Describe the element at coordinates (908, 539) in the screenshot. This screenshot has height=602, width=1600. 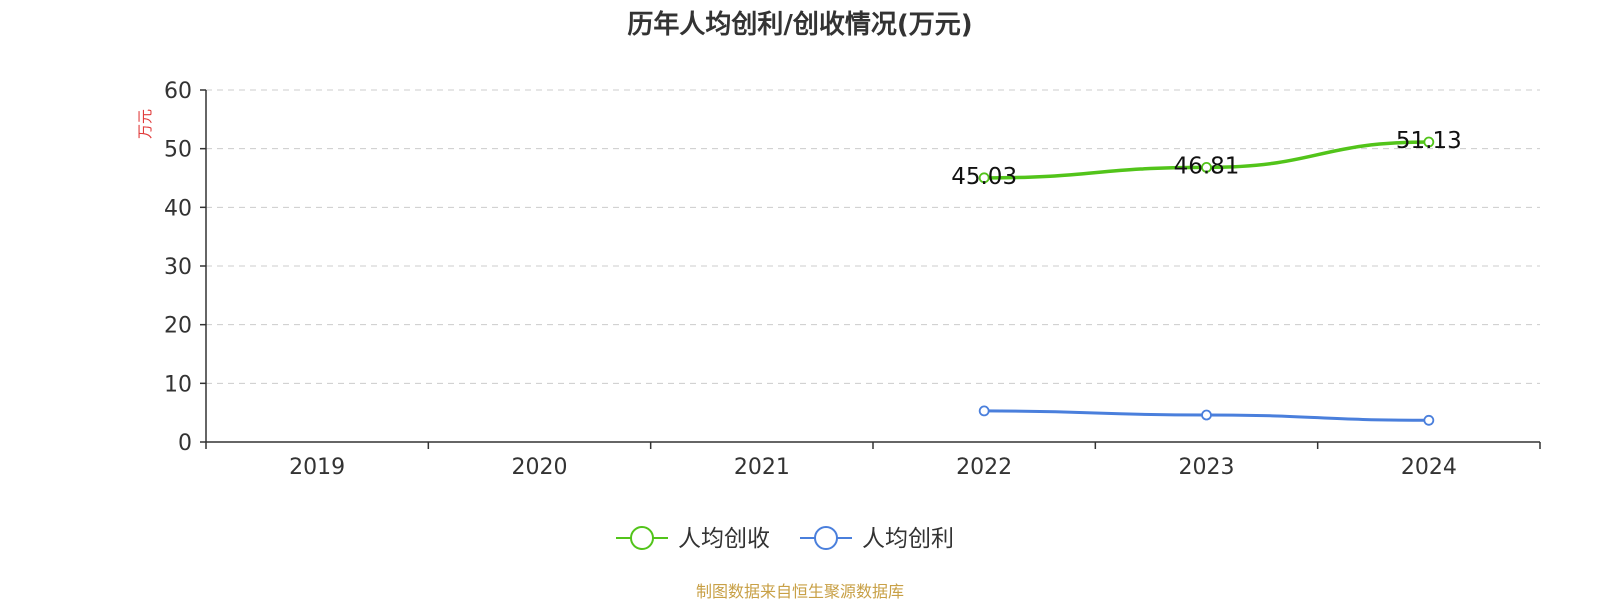
I see `legend-label: 人均创利` at that location.